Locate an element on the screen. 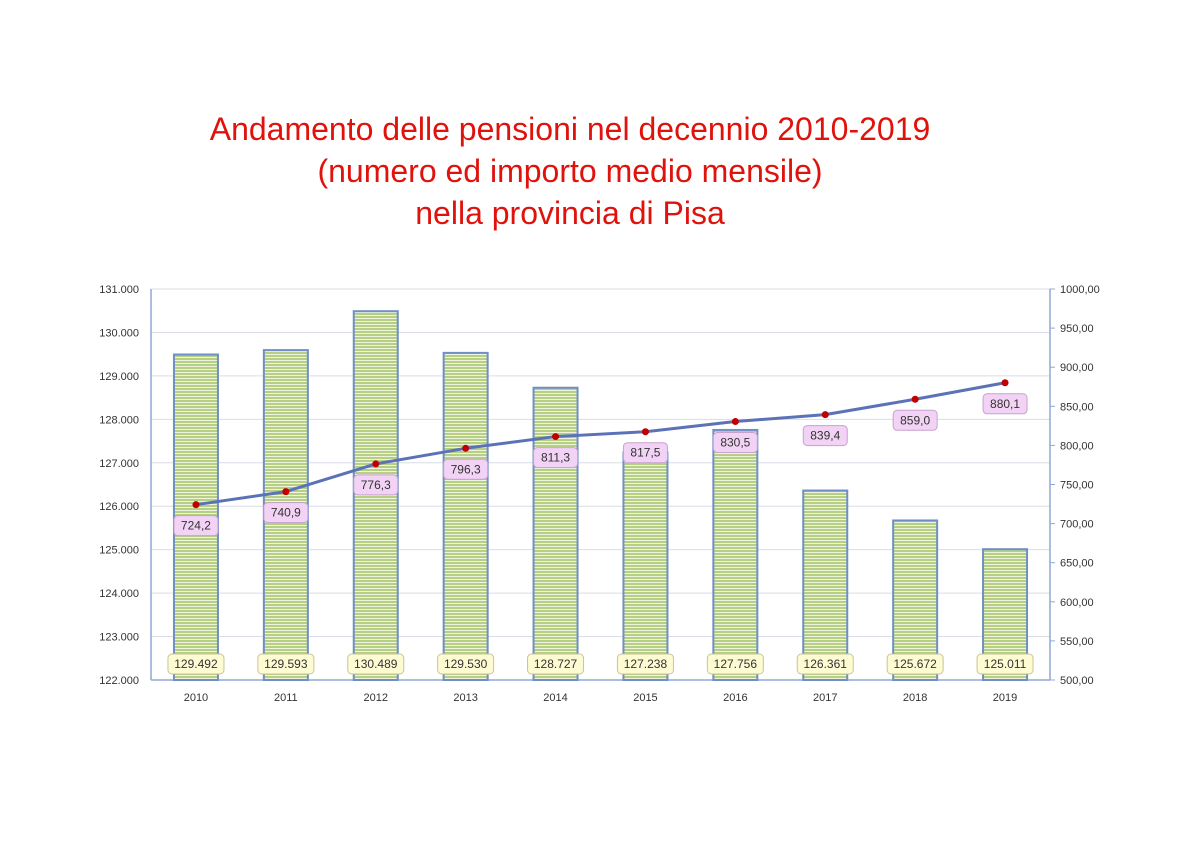 The image size is (1200, 848). bar-label-2011: 129.593 is located at coordinates (286, 664).